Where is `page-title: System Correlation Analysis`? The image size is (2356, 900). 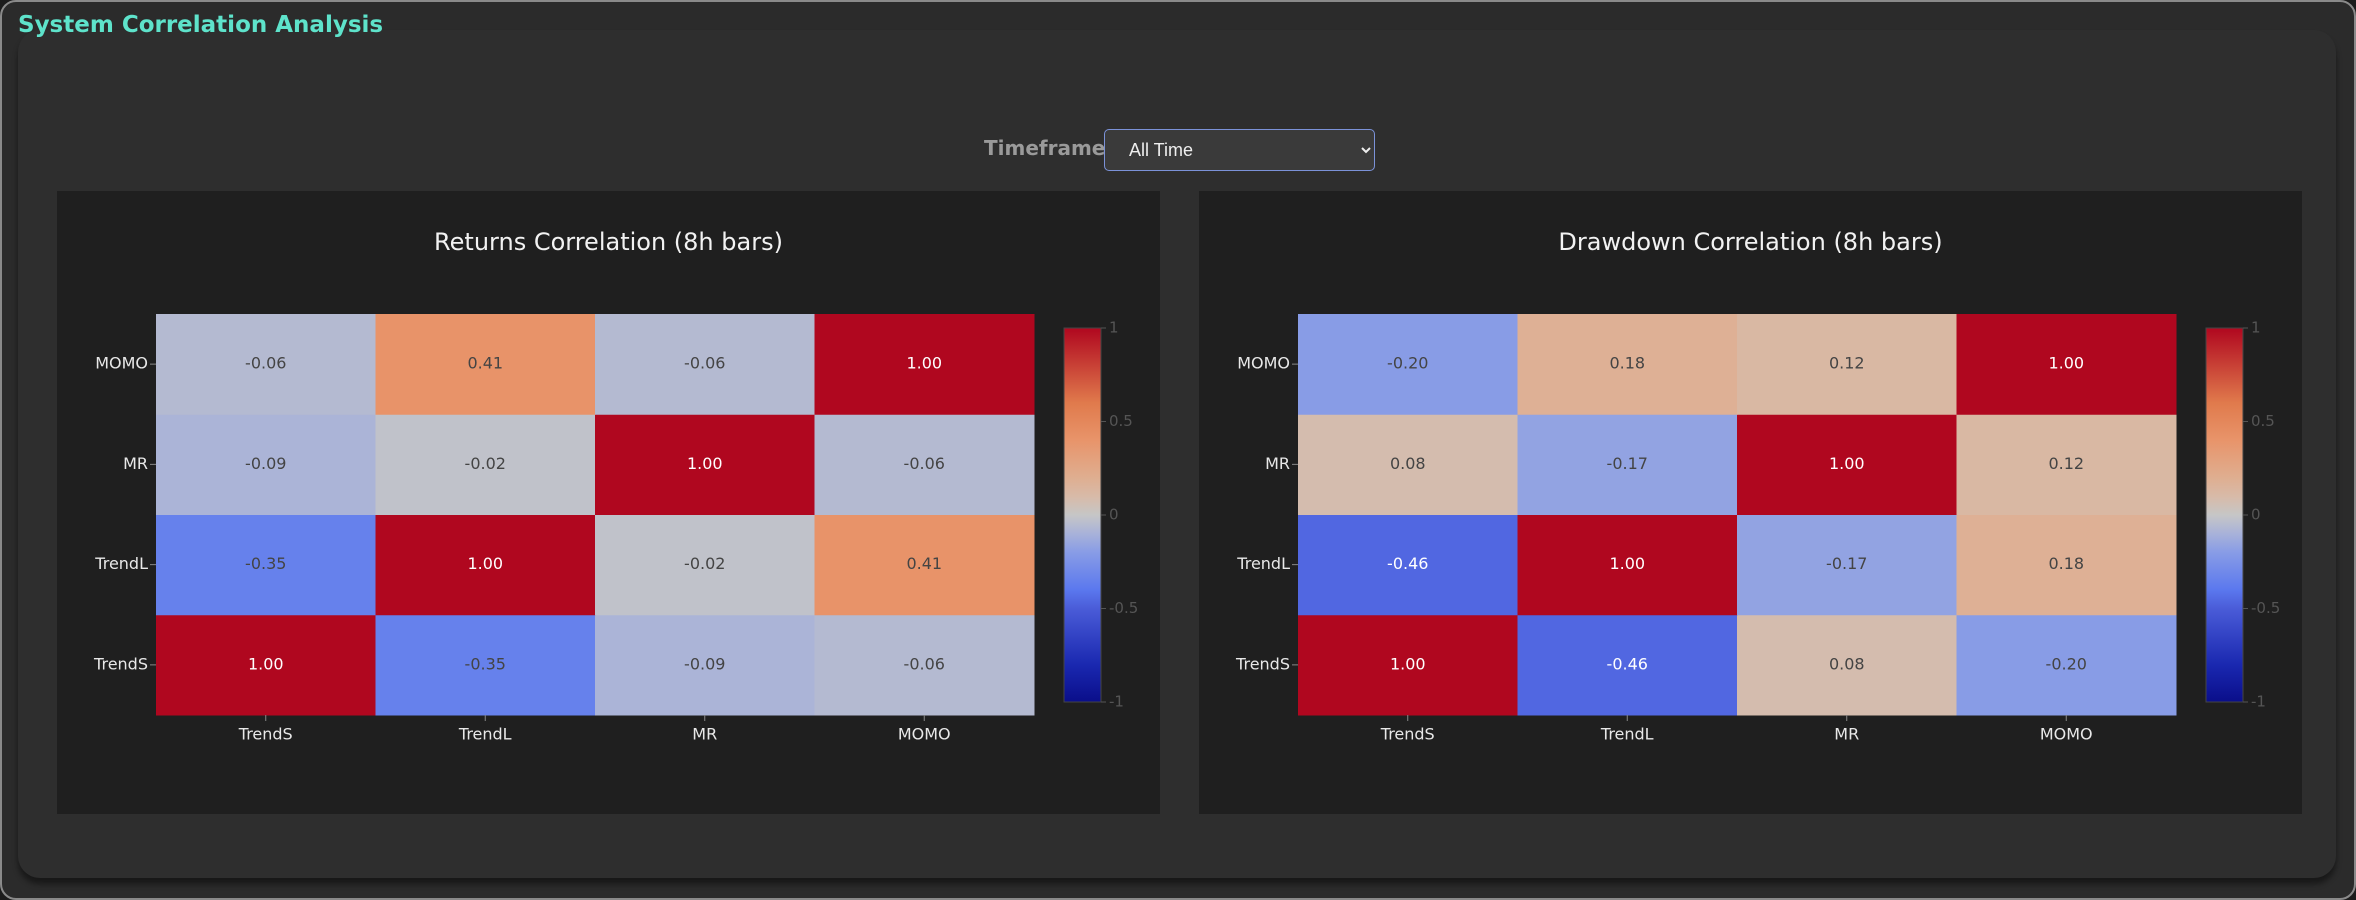 page-title: System Correlation Analysis is located at coordinates (201, 25).